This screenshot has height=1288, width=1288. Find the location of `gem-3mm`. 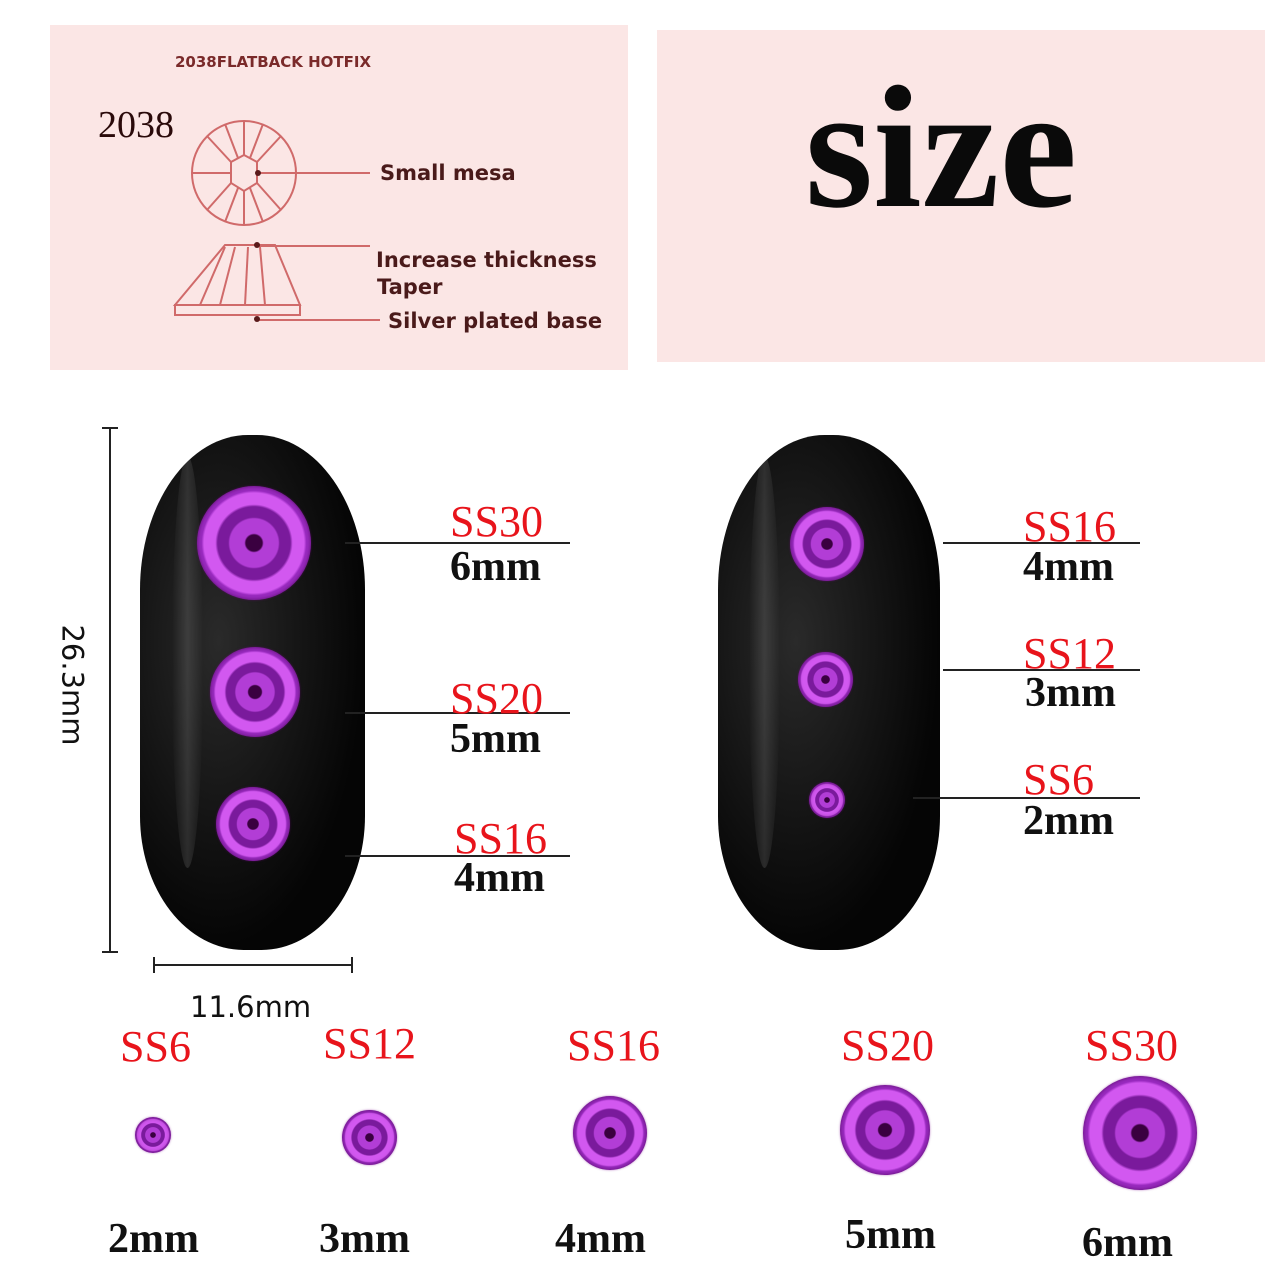

gem-3mm is located at coordinates (369, 1137).